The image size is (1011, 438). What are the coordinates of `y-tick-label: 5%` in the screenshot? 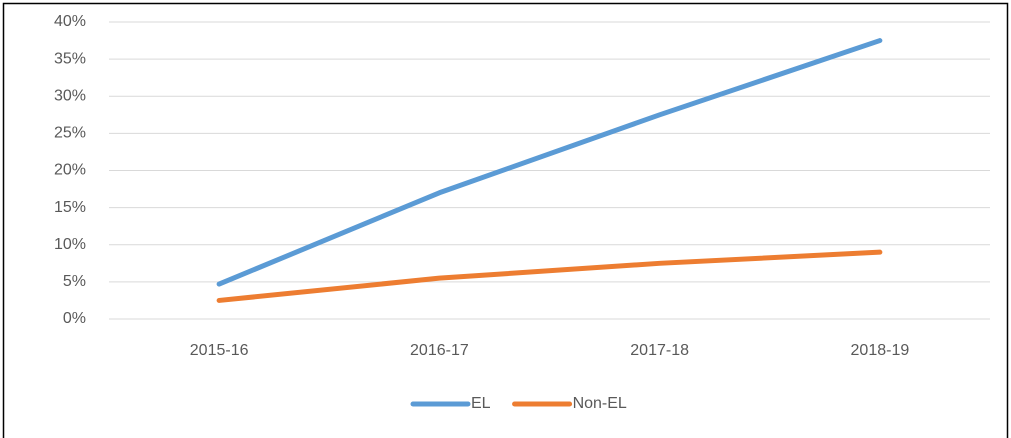 It's located at (74, 281).